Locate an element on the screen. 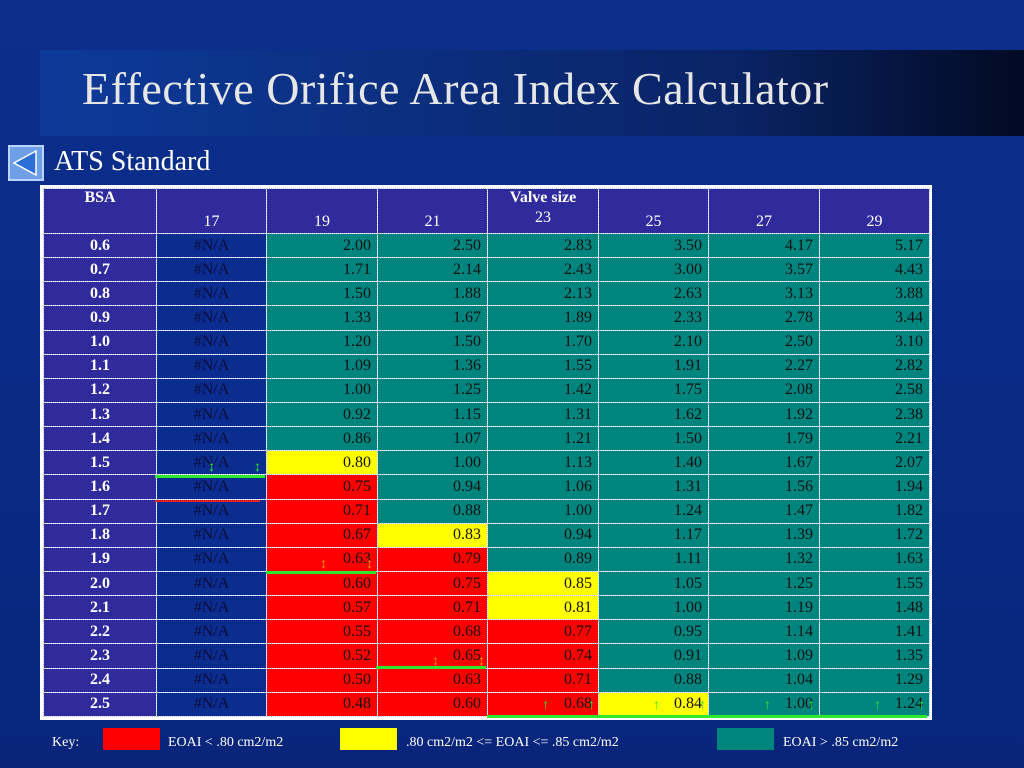 The height and width of the screenshot is (768, 1024). bsa-value: 1.5 is located at coordinates (100, 463).